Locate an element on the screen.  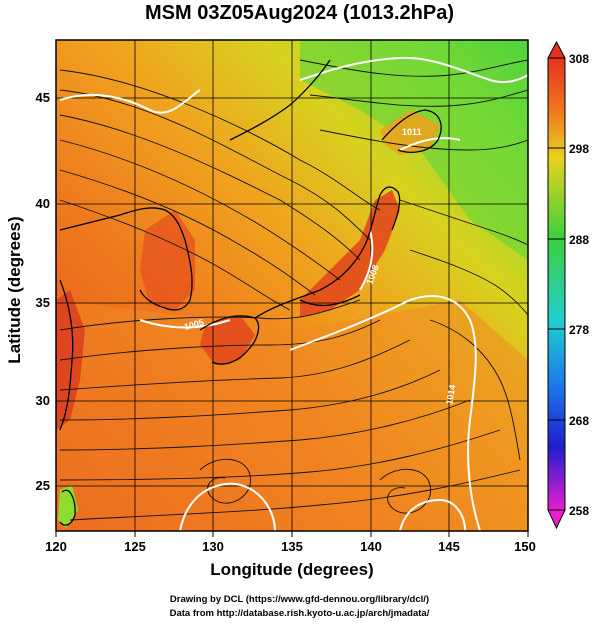
x-tick-140: 140 is located at coordinates (371, 546).